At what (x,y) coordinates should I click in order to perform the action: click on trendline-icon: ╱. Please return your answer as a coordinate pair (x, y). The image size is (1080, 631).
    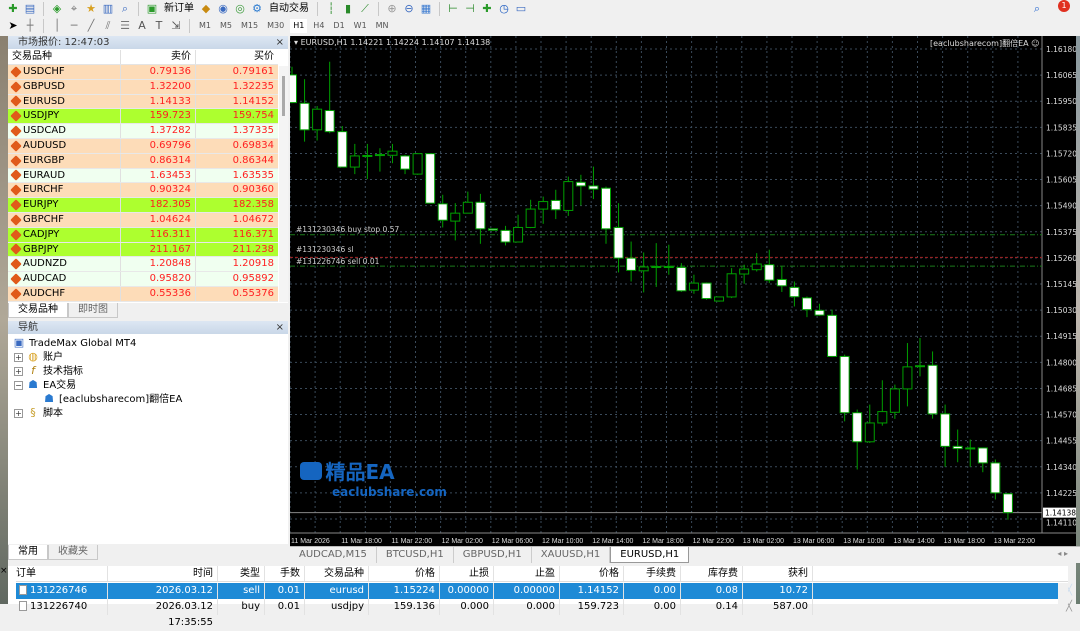
    Looking at the image, I should click on (91, 25).